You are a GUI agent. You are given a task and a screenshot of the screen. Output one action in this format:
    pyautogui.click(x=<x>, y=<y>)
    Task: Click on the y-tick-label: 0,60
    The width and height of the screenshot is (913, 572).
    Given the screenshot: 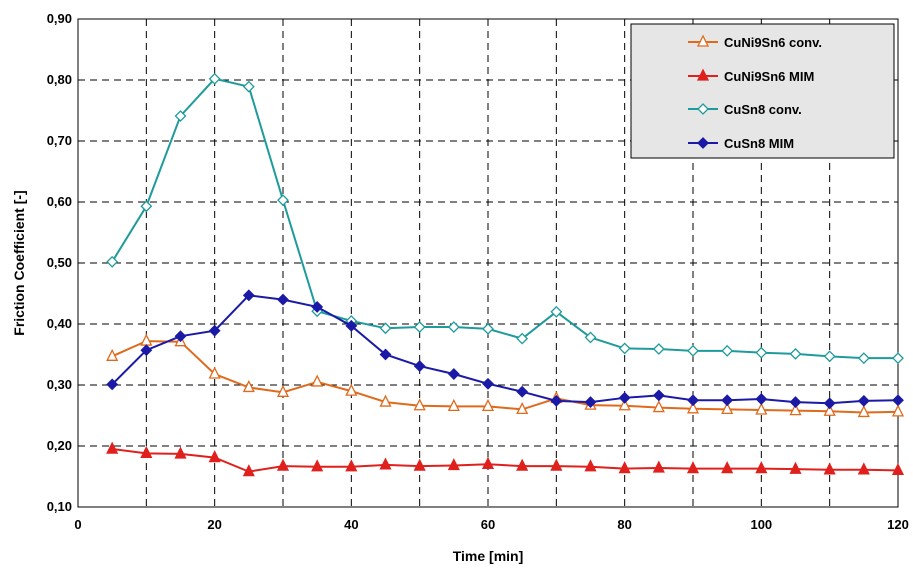 What is the action you would take?
    pyautogui.click(x=59, y=201)
    